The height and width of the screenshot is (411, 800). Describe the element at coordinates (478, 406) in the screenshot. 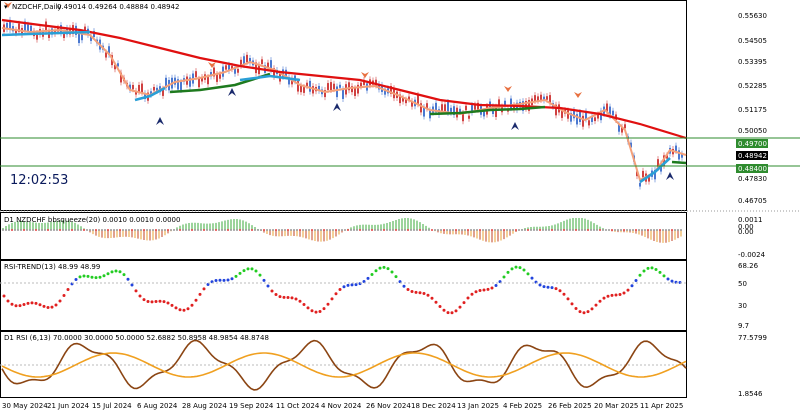

I see `time-label: 13 Jan 2025` at that location.